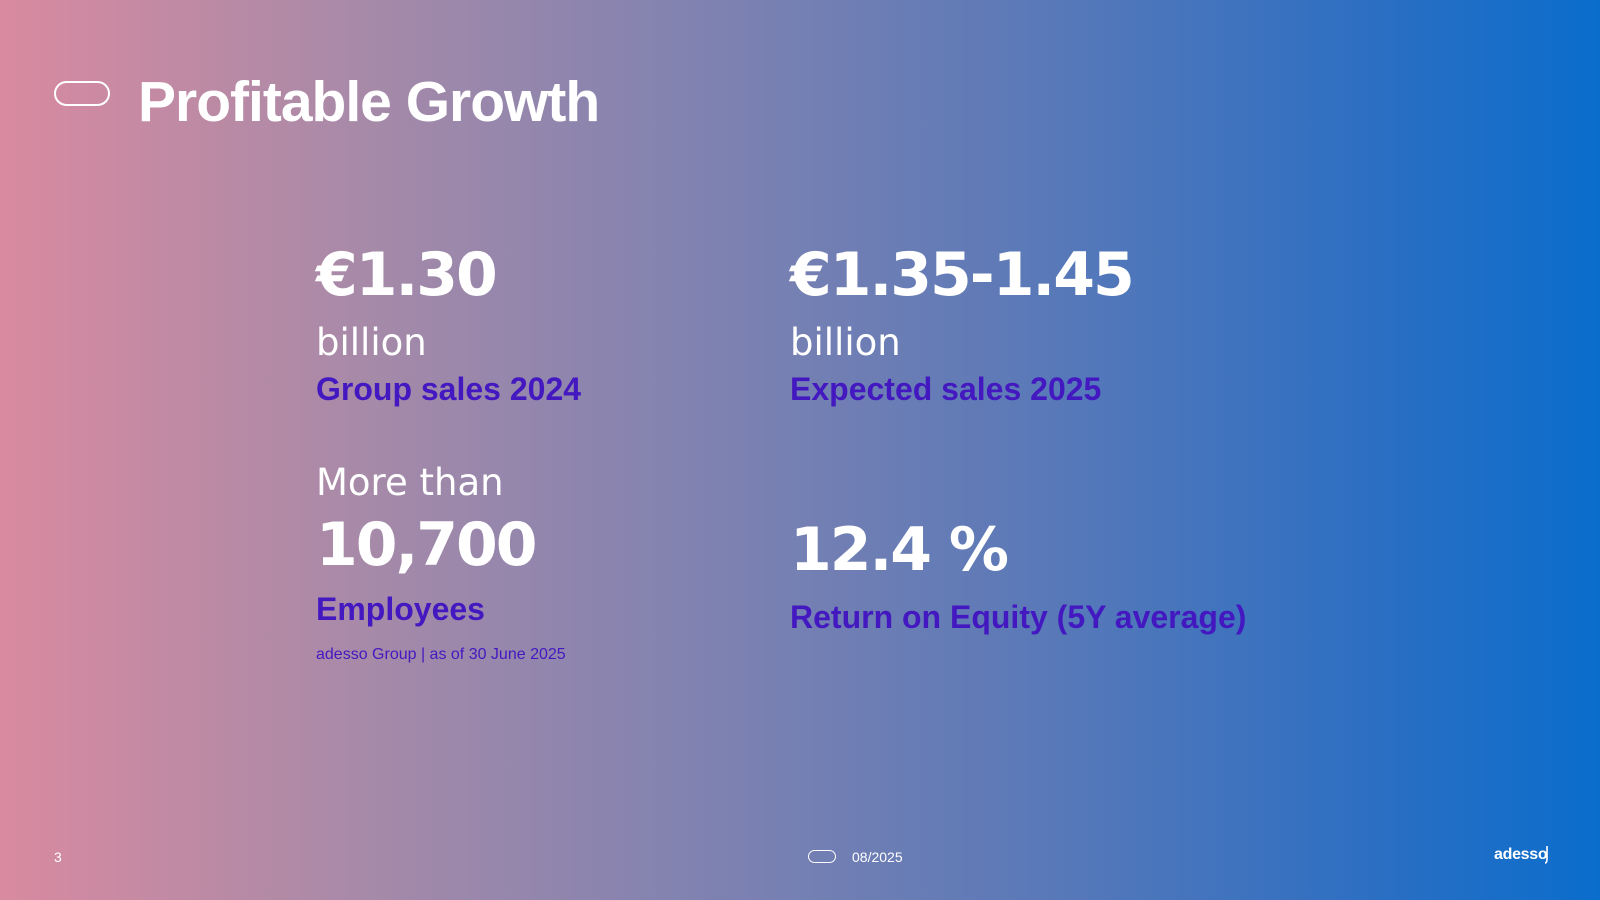  What do you see at coordinates (407, 275) in the screenshot?
I see `group-sales-value: €1.30` at bounding box center [407, 275].